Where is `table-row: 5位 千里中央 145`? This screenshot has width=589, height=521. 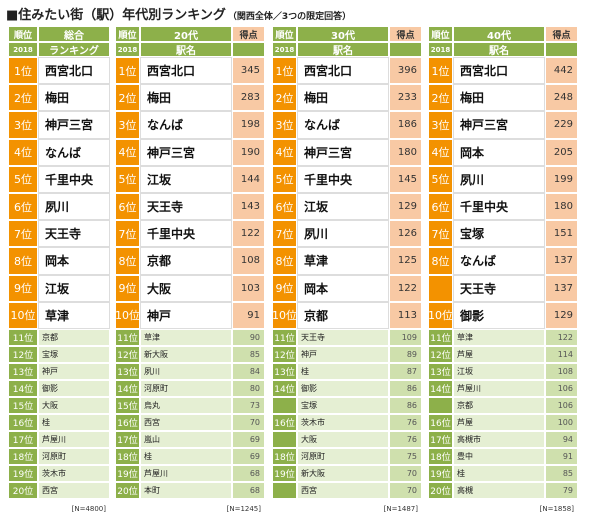
table-row: 5位 千里中央 145 is located at coordinates (347, 179).